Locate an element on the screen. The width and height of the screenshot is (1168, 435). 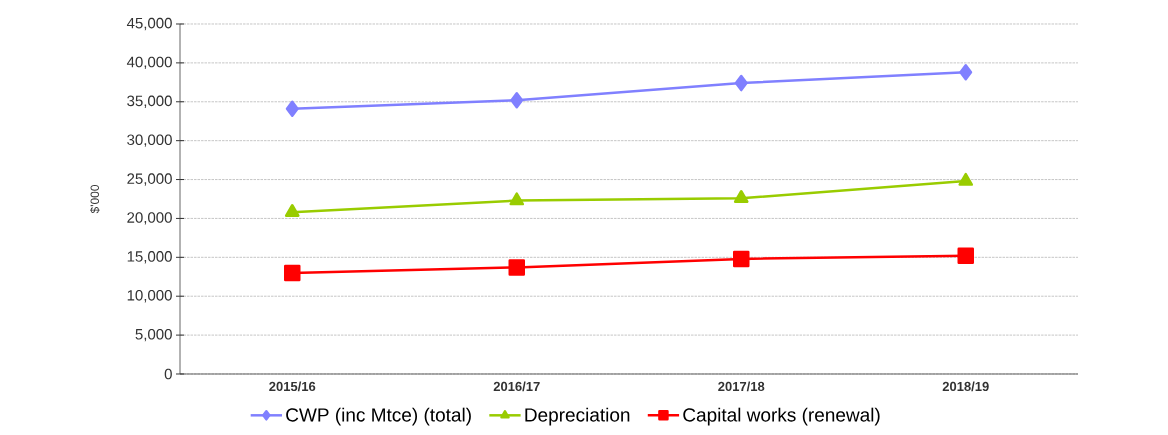
legend-label: Capital works (renewal) is located at coordinates (781, 416).